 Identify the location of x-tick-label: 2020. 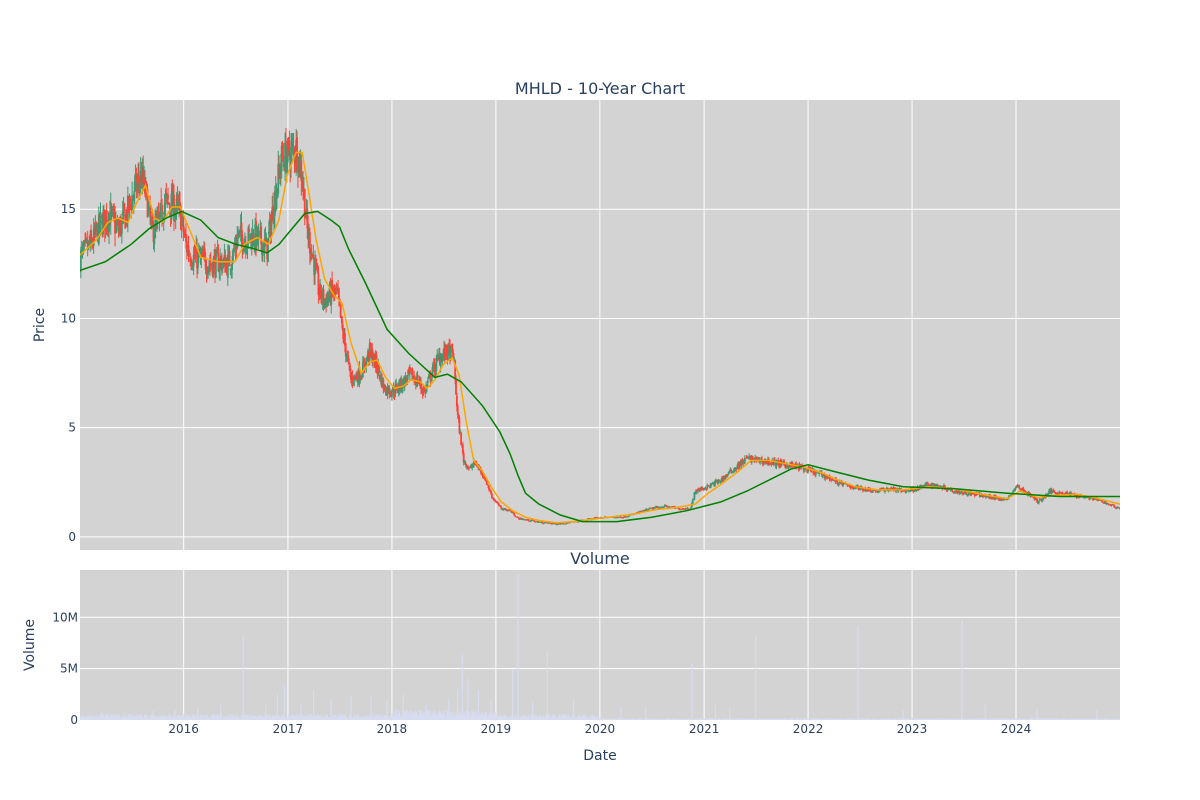
(600, 729).